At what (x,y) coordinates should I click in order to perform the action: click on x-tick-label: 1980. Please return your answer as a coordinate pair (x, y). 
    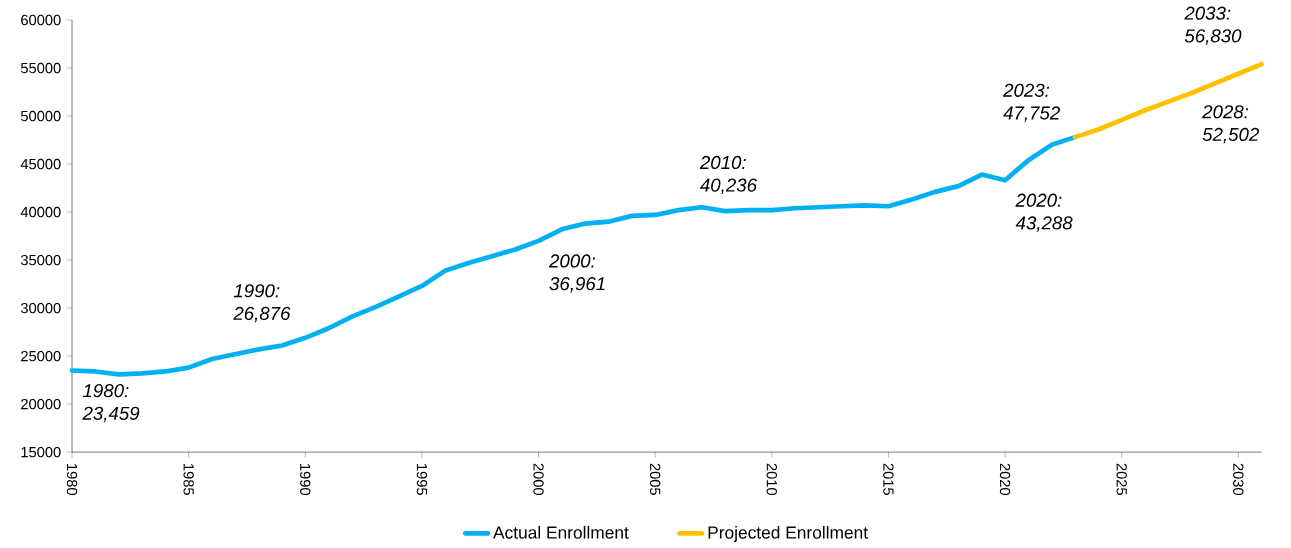
    Looking at the image, I should click on (72, 479).